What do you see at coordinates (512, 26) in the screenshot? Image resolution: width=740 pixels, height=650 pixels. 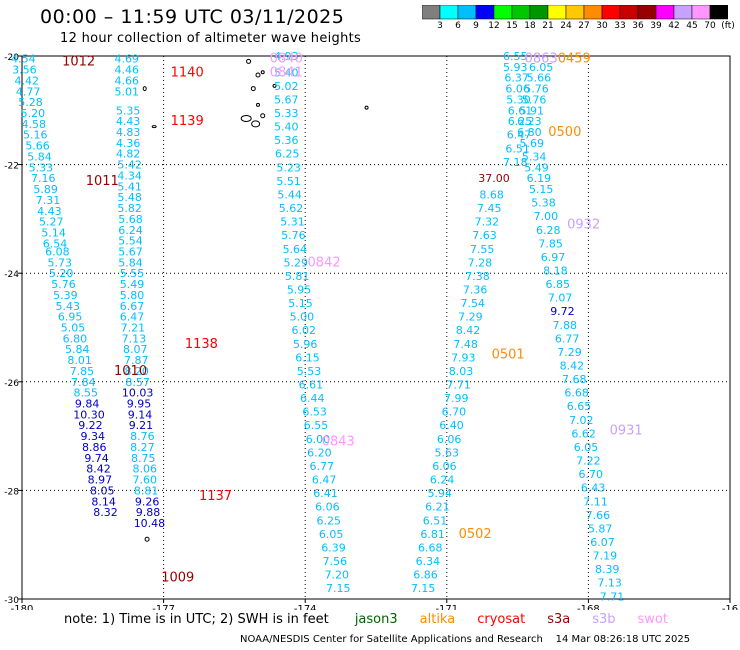 I see `color-scale-label: 15` at bounding box center [512, 26].